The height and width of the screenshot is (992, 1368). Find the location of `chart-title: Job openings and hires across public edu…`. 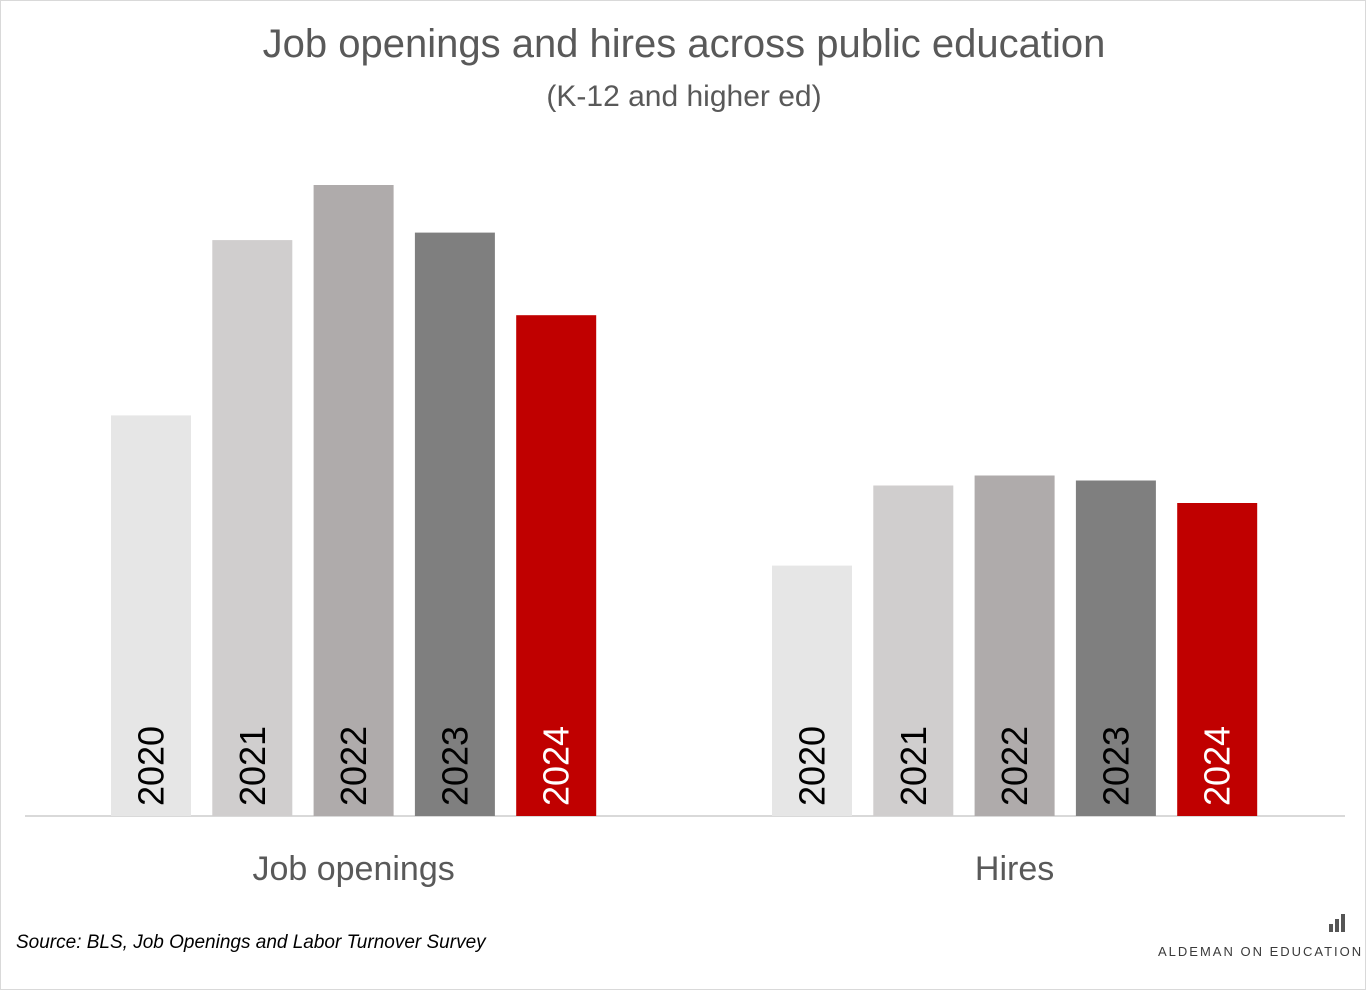

chart-title: Job openings and hires across public edu… is located at coordinates (684, 44).